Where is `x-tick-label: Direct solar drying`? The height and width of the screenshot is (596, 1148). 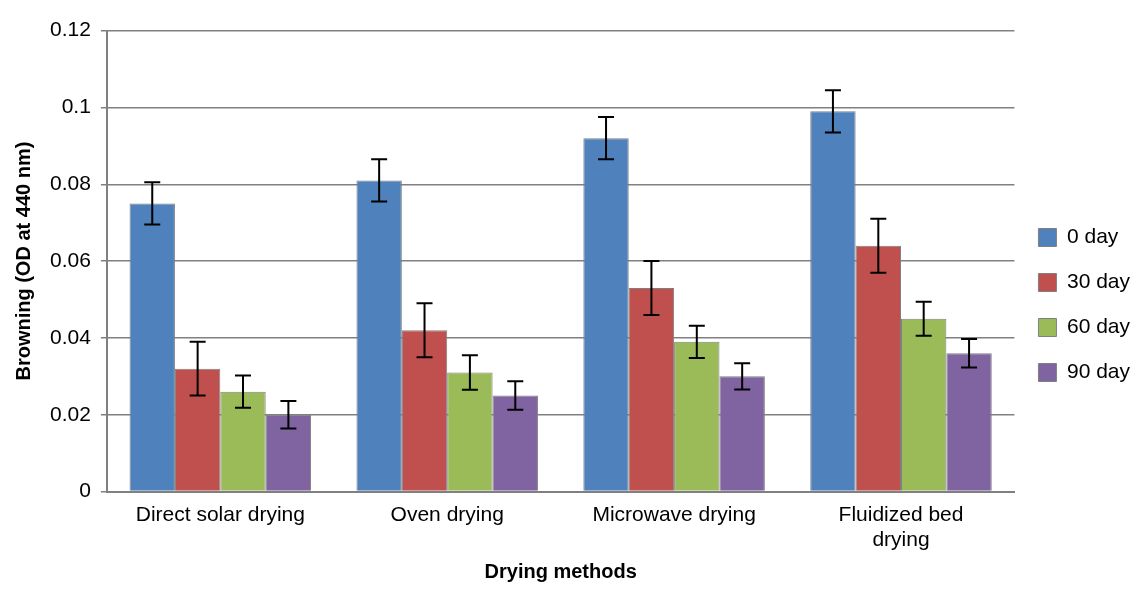
x-tick-label: Direct solar drying is located at coordinates (220, 513).